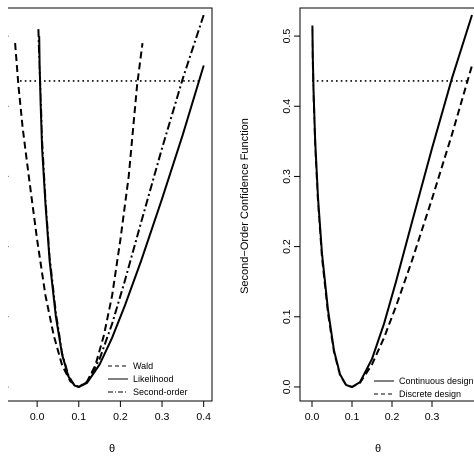 The width and height of the screenshot is (474, 474). I want to click on legend: Wald Likelihood Second-order, so click(148, 379).